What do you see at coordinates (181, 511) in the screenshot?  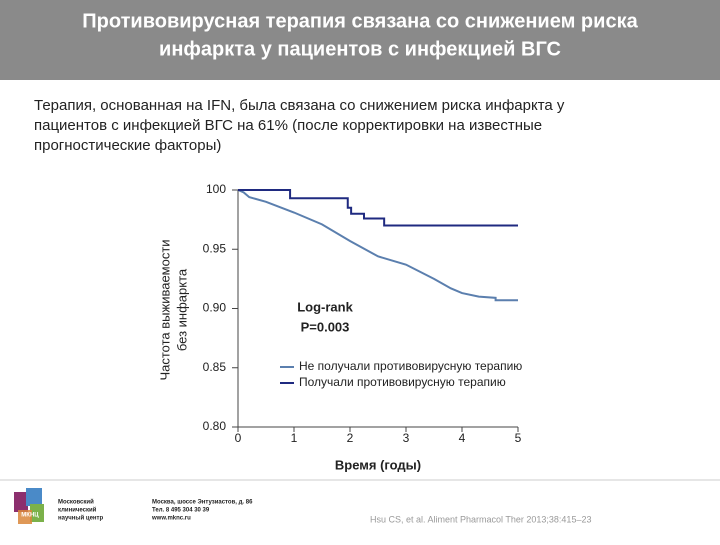 I see `contact: Тел. 8 495 304 30 39` at bounding box center [181, 511].